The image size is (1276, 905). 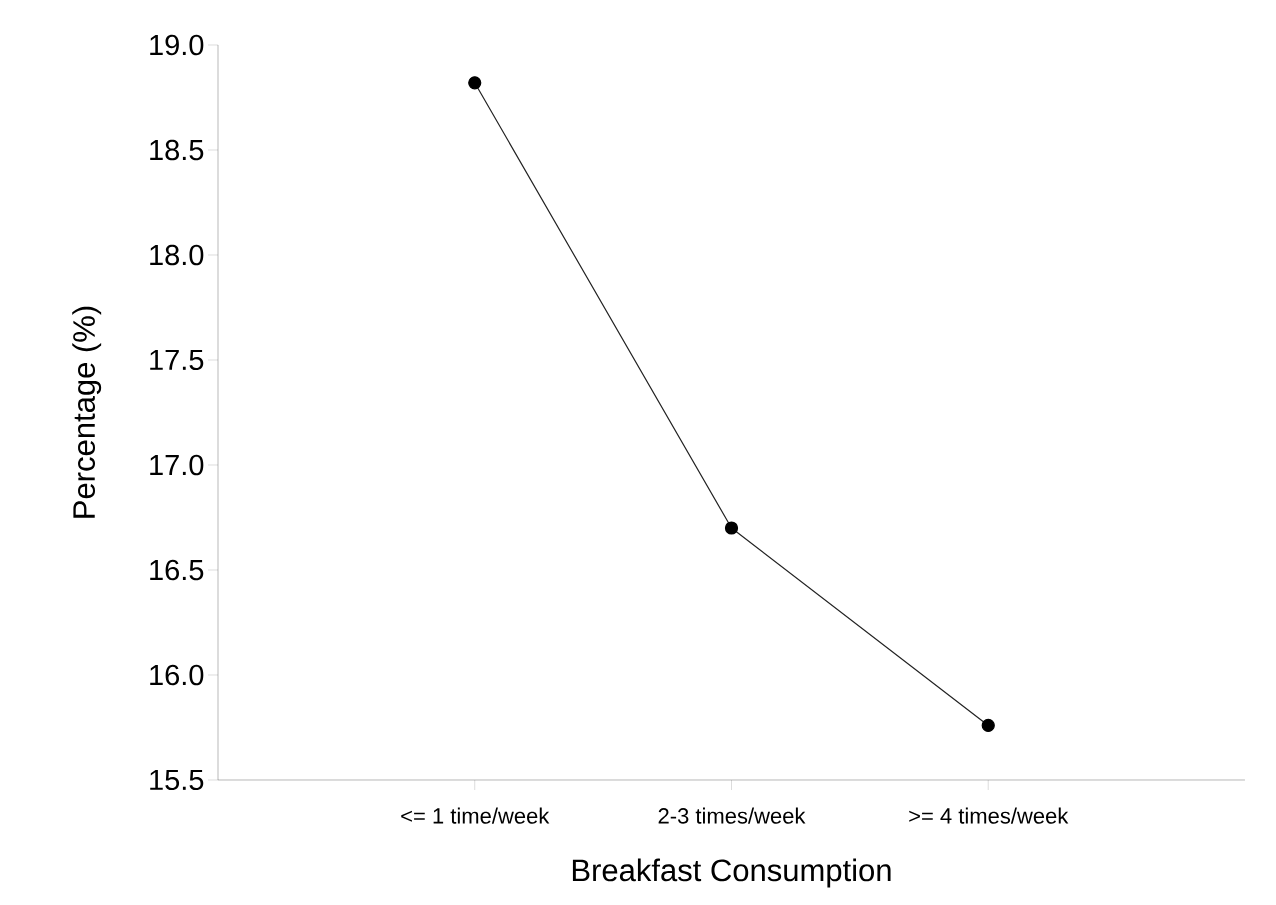 What do you see at coordinates (177, 570) in the screenshot?
I see `y-tick-label: 16.5` at bounding box center [177, 570].